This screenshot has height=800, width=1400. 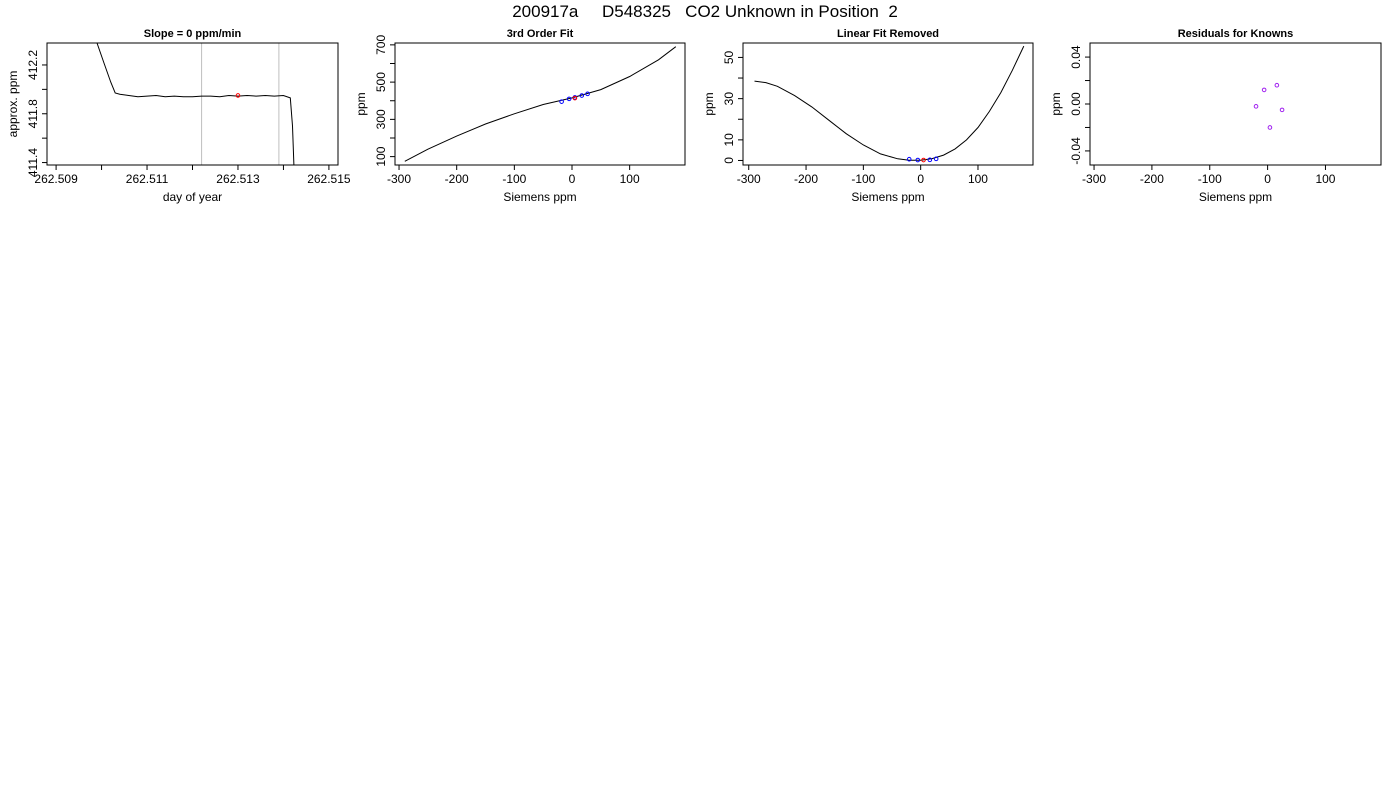 What do you see at coordinates (193, 34) in the screenshot?
I see `panel-title: Slope = 0 ppm/min` at bounding box center [193, 34].